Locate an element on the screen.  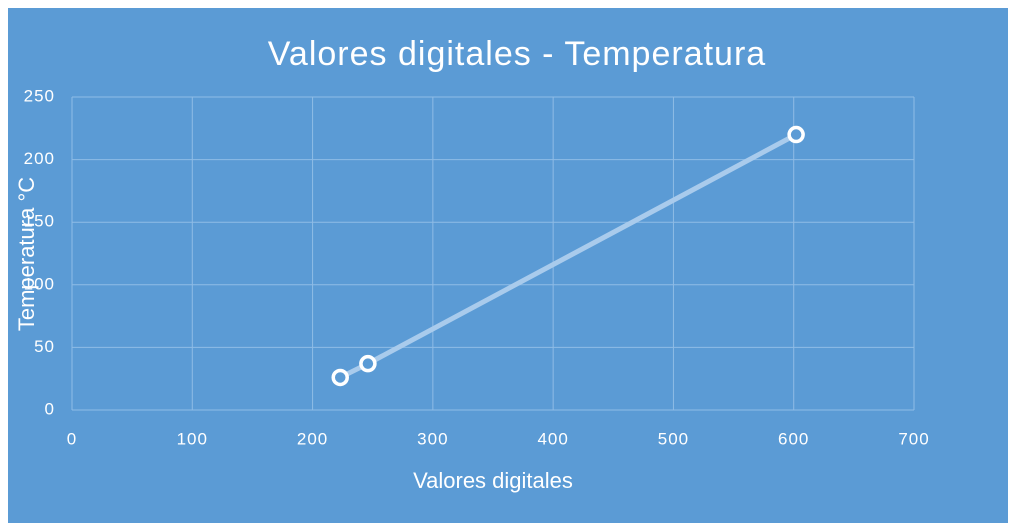
x-tick-label: 700 is located at coordinates (913, 438).